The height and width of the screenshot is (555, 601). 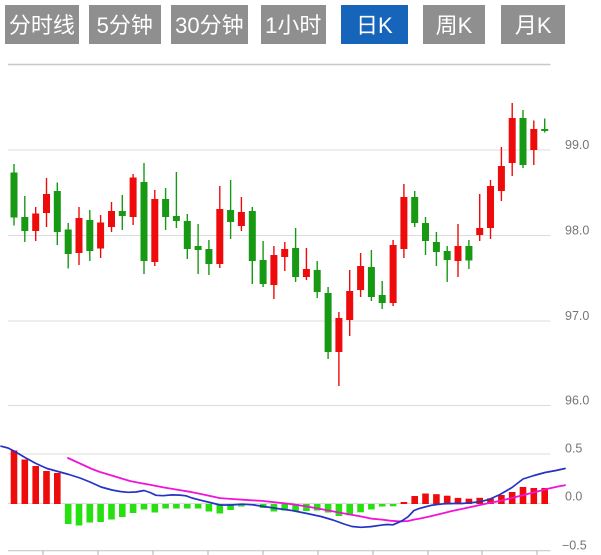 I want to click on svg-text: 97.0, so click(x=577, y=316).